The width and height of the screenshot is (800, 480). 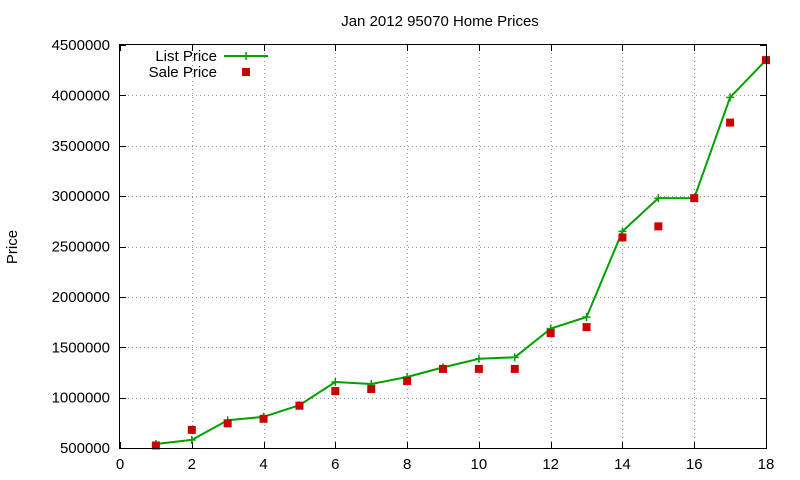 I want to click on y-tick-label: 4500000, so click(x=81, y=45).